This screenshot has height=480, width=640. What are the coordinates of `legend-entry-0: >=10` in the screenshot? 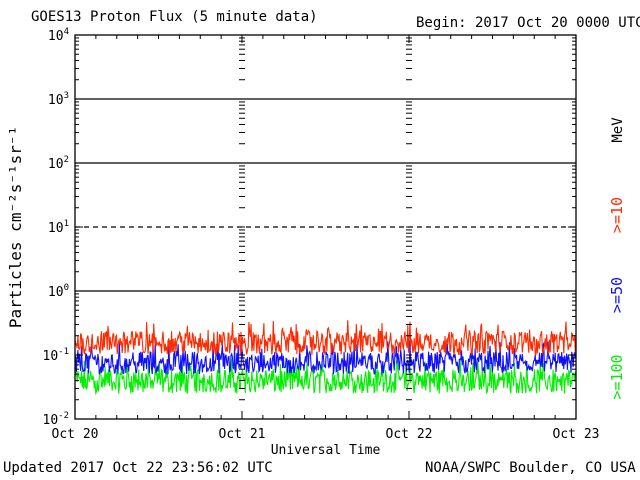 It's located at (617, 215).